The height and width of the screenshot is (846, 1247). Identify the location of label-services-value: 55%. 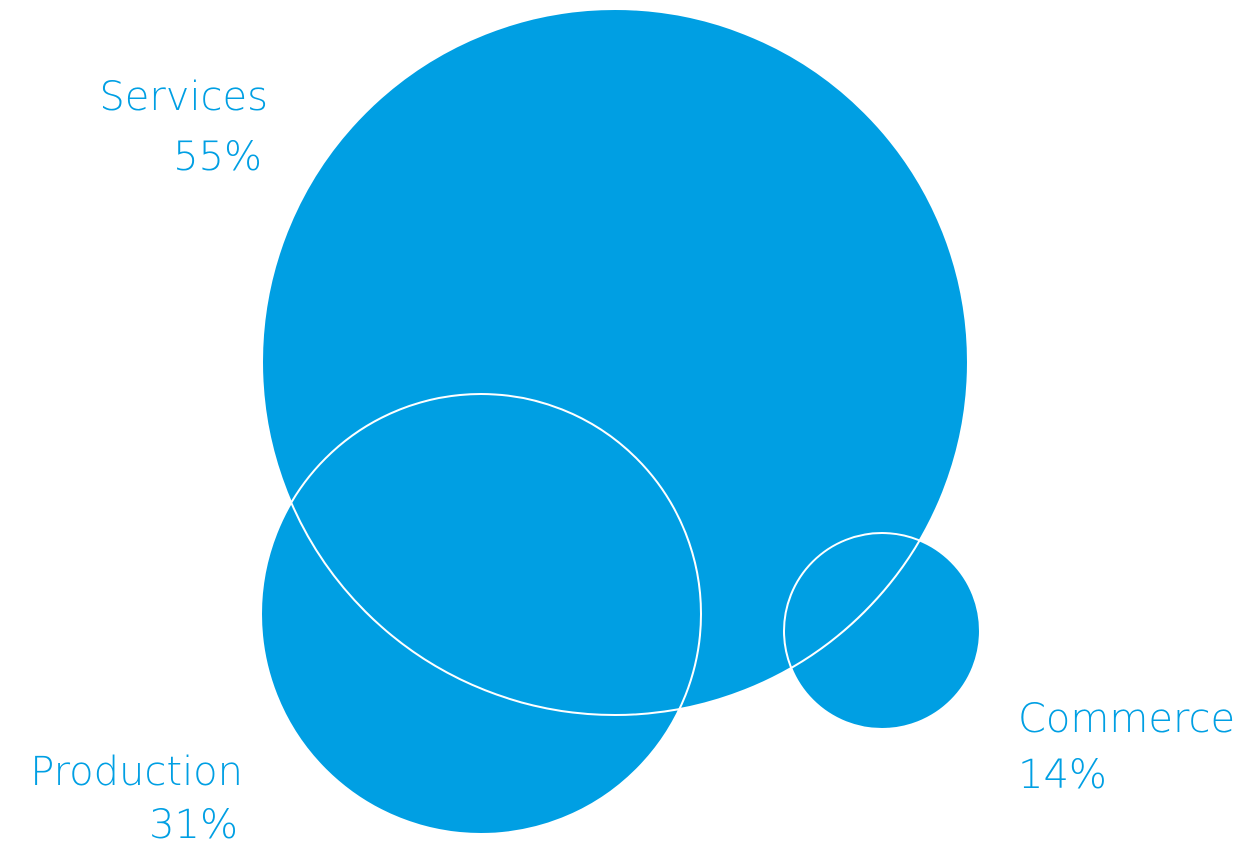
(217, 157).